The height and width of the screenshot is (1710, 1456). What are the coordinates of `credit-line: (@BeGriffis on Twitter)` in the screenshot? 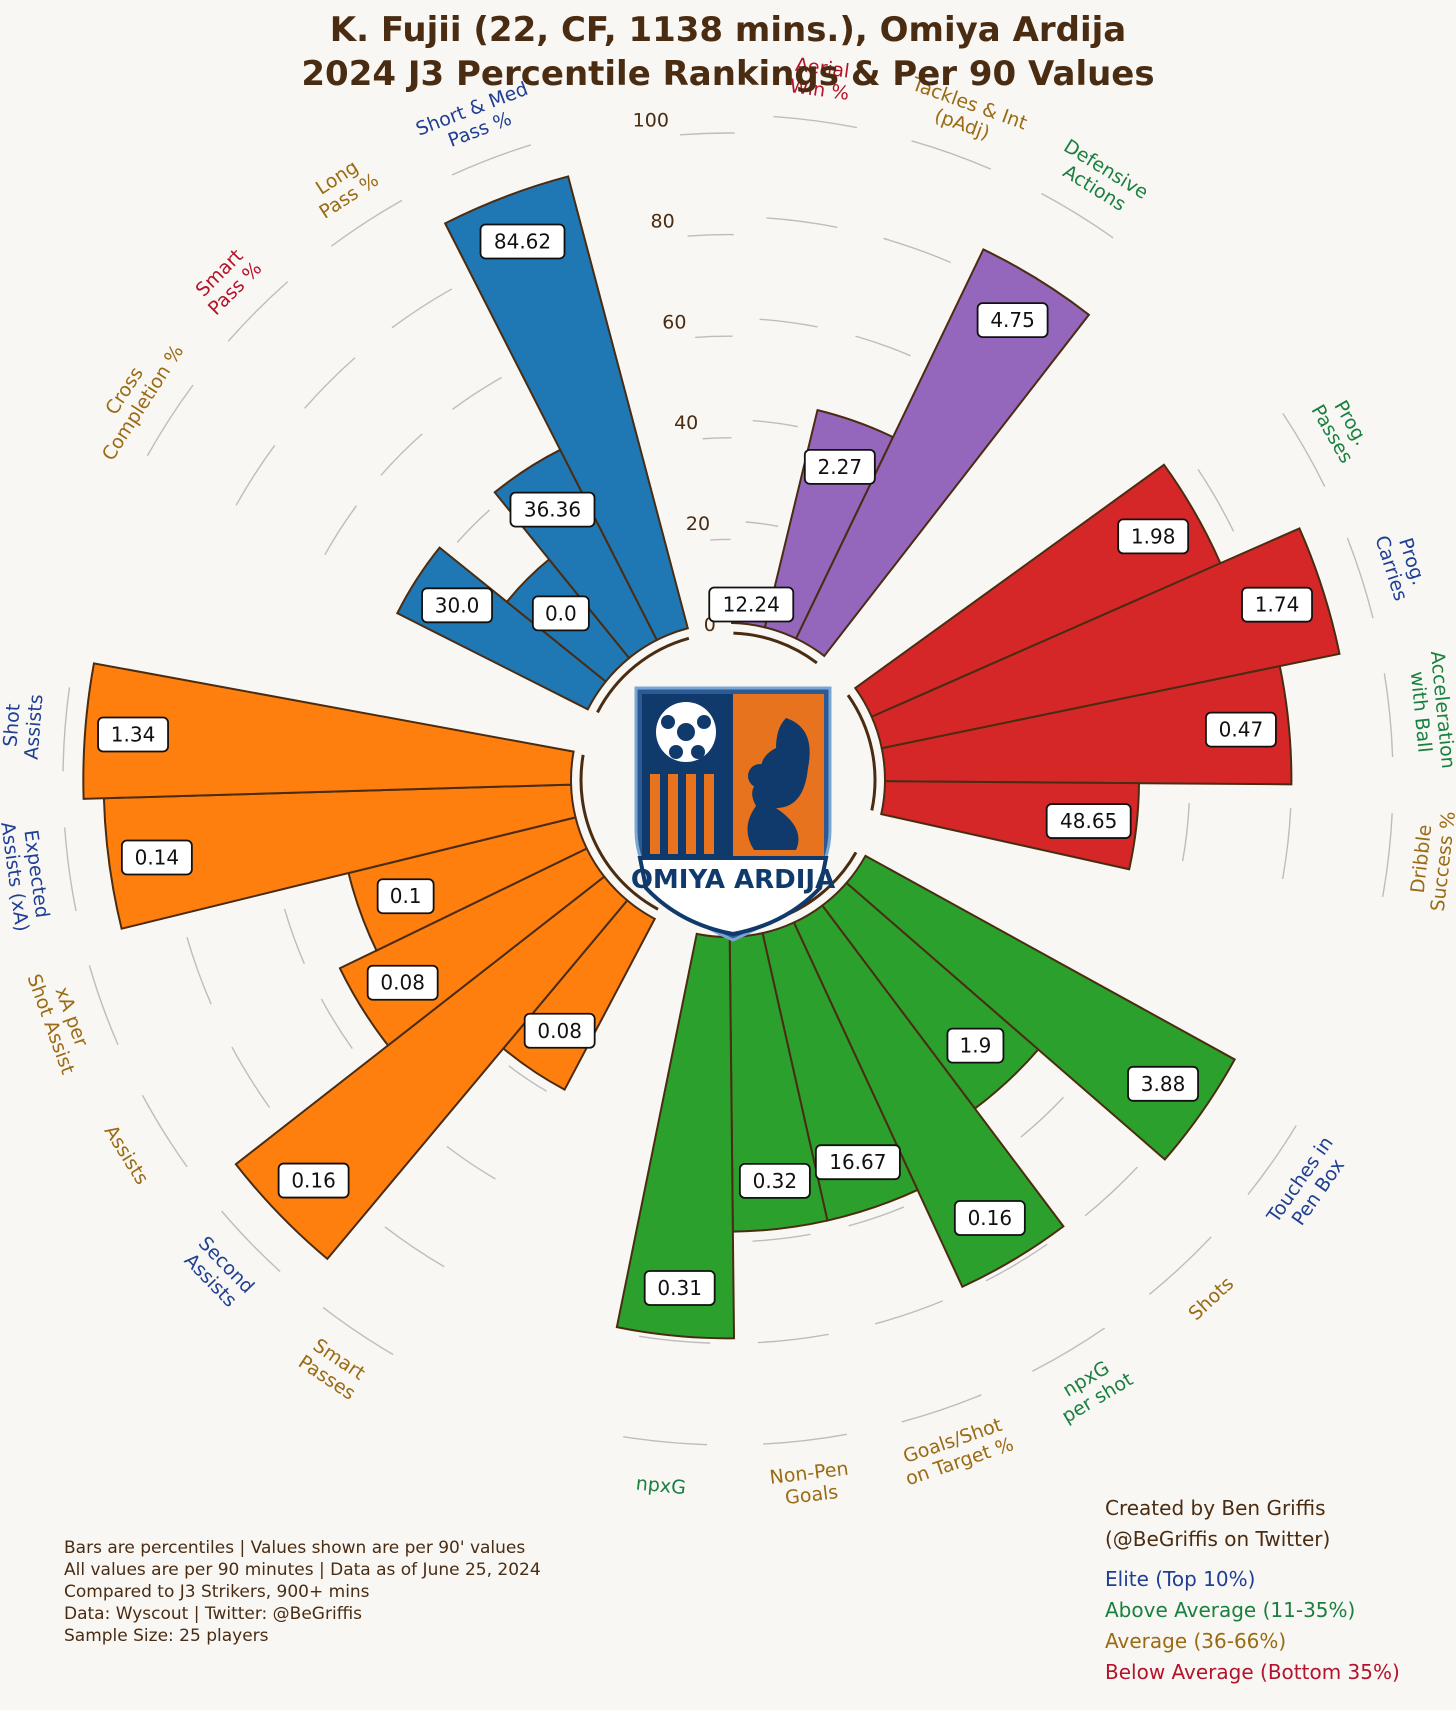 It's located at (1218, 1539).